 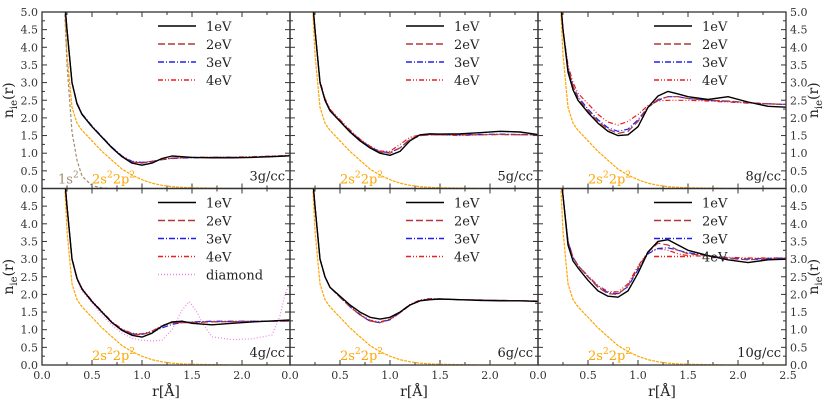 I want to click on panel-5g-cc: 1eV 2eV 3eV 4eV 5g/cc 2s22p2, so click(x=414, y=100).